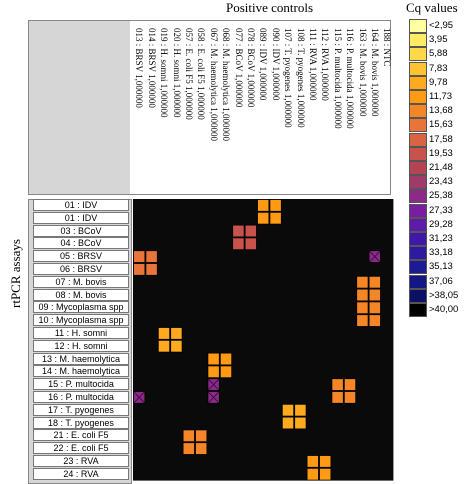 The image size is (474, 484). I want to click on legend-label: >40,00, so click(444, 309).